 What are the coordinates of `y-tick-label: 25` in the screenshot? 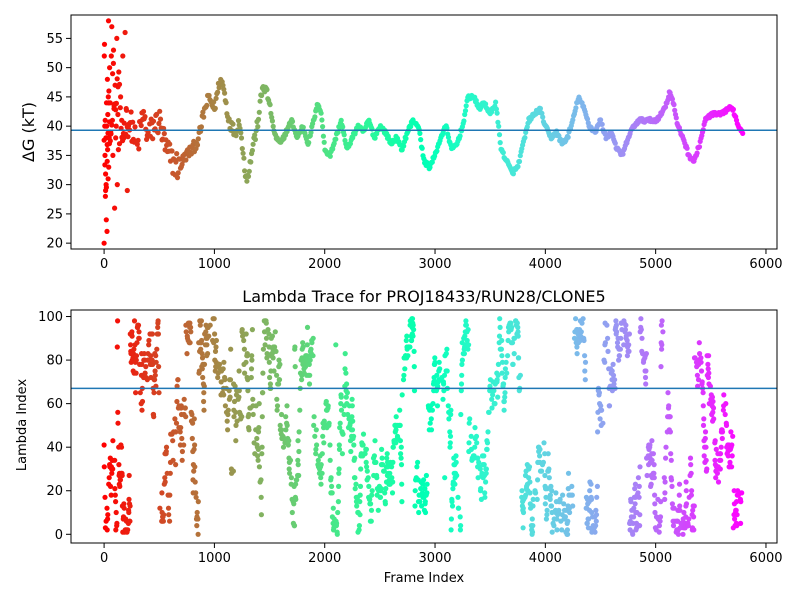 It's located at (54, 214).